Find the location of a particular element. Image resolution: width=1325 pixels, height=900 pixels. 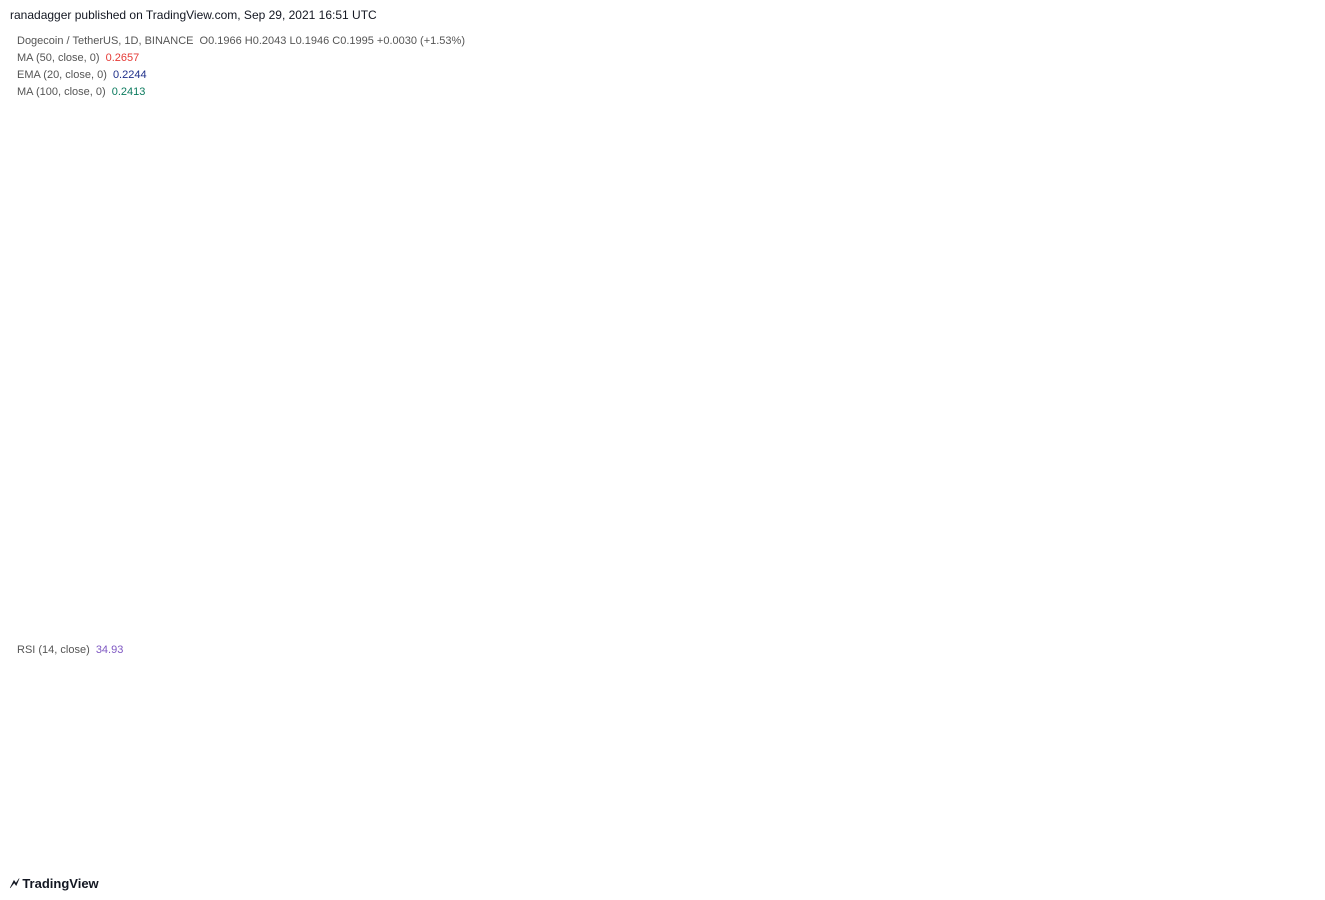

tradingview-logo-icon: 🗲 is located at coordinates (14, 883).